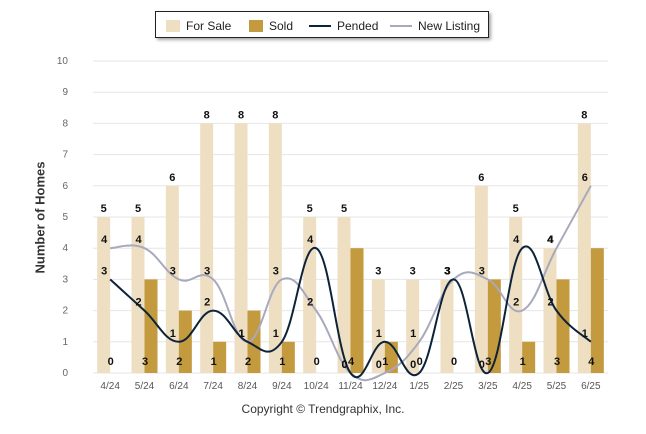 The height and width of the screenshot is (434, 646). Describe the element at coordinates (65, 373) in the screenshot. I see `y-tick-label: 0` at that location.